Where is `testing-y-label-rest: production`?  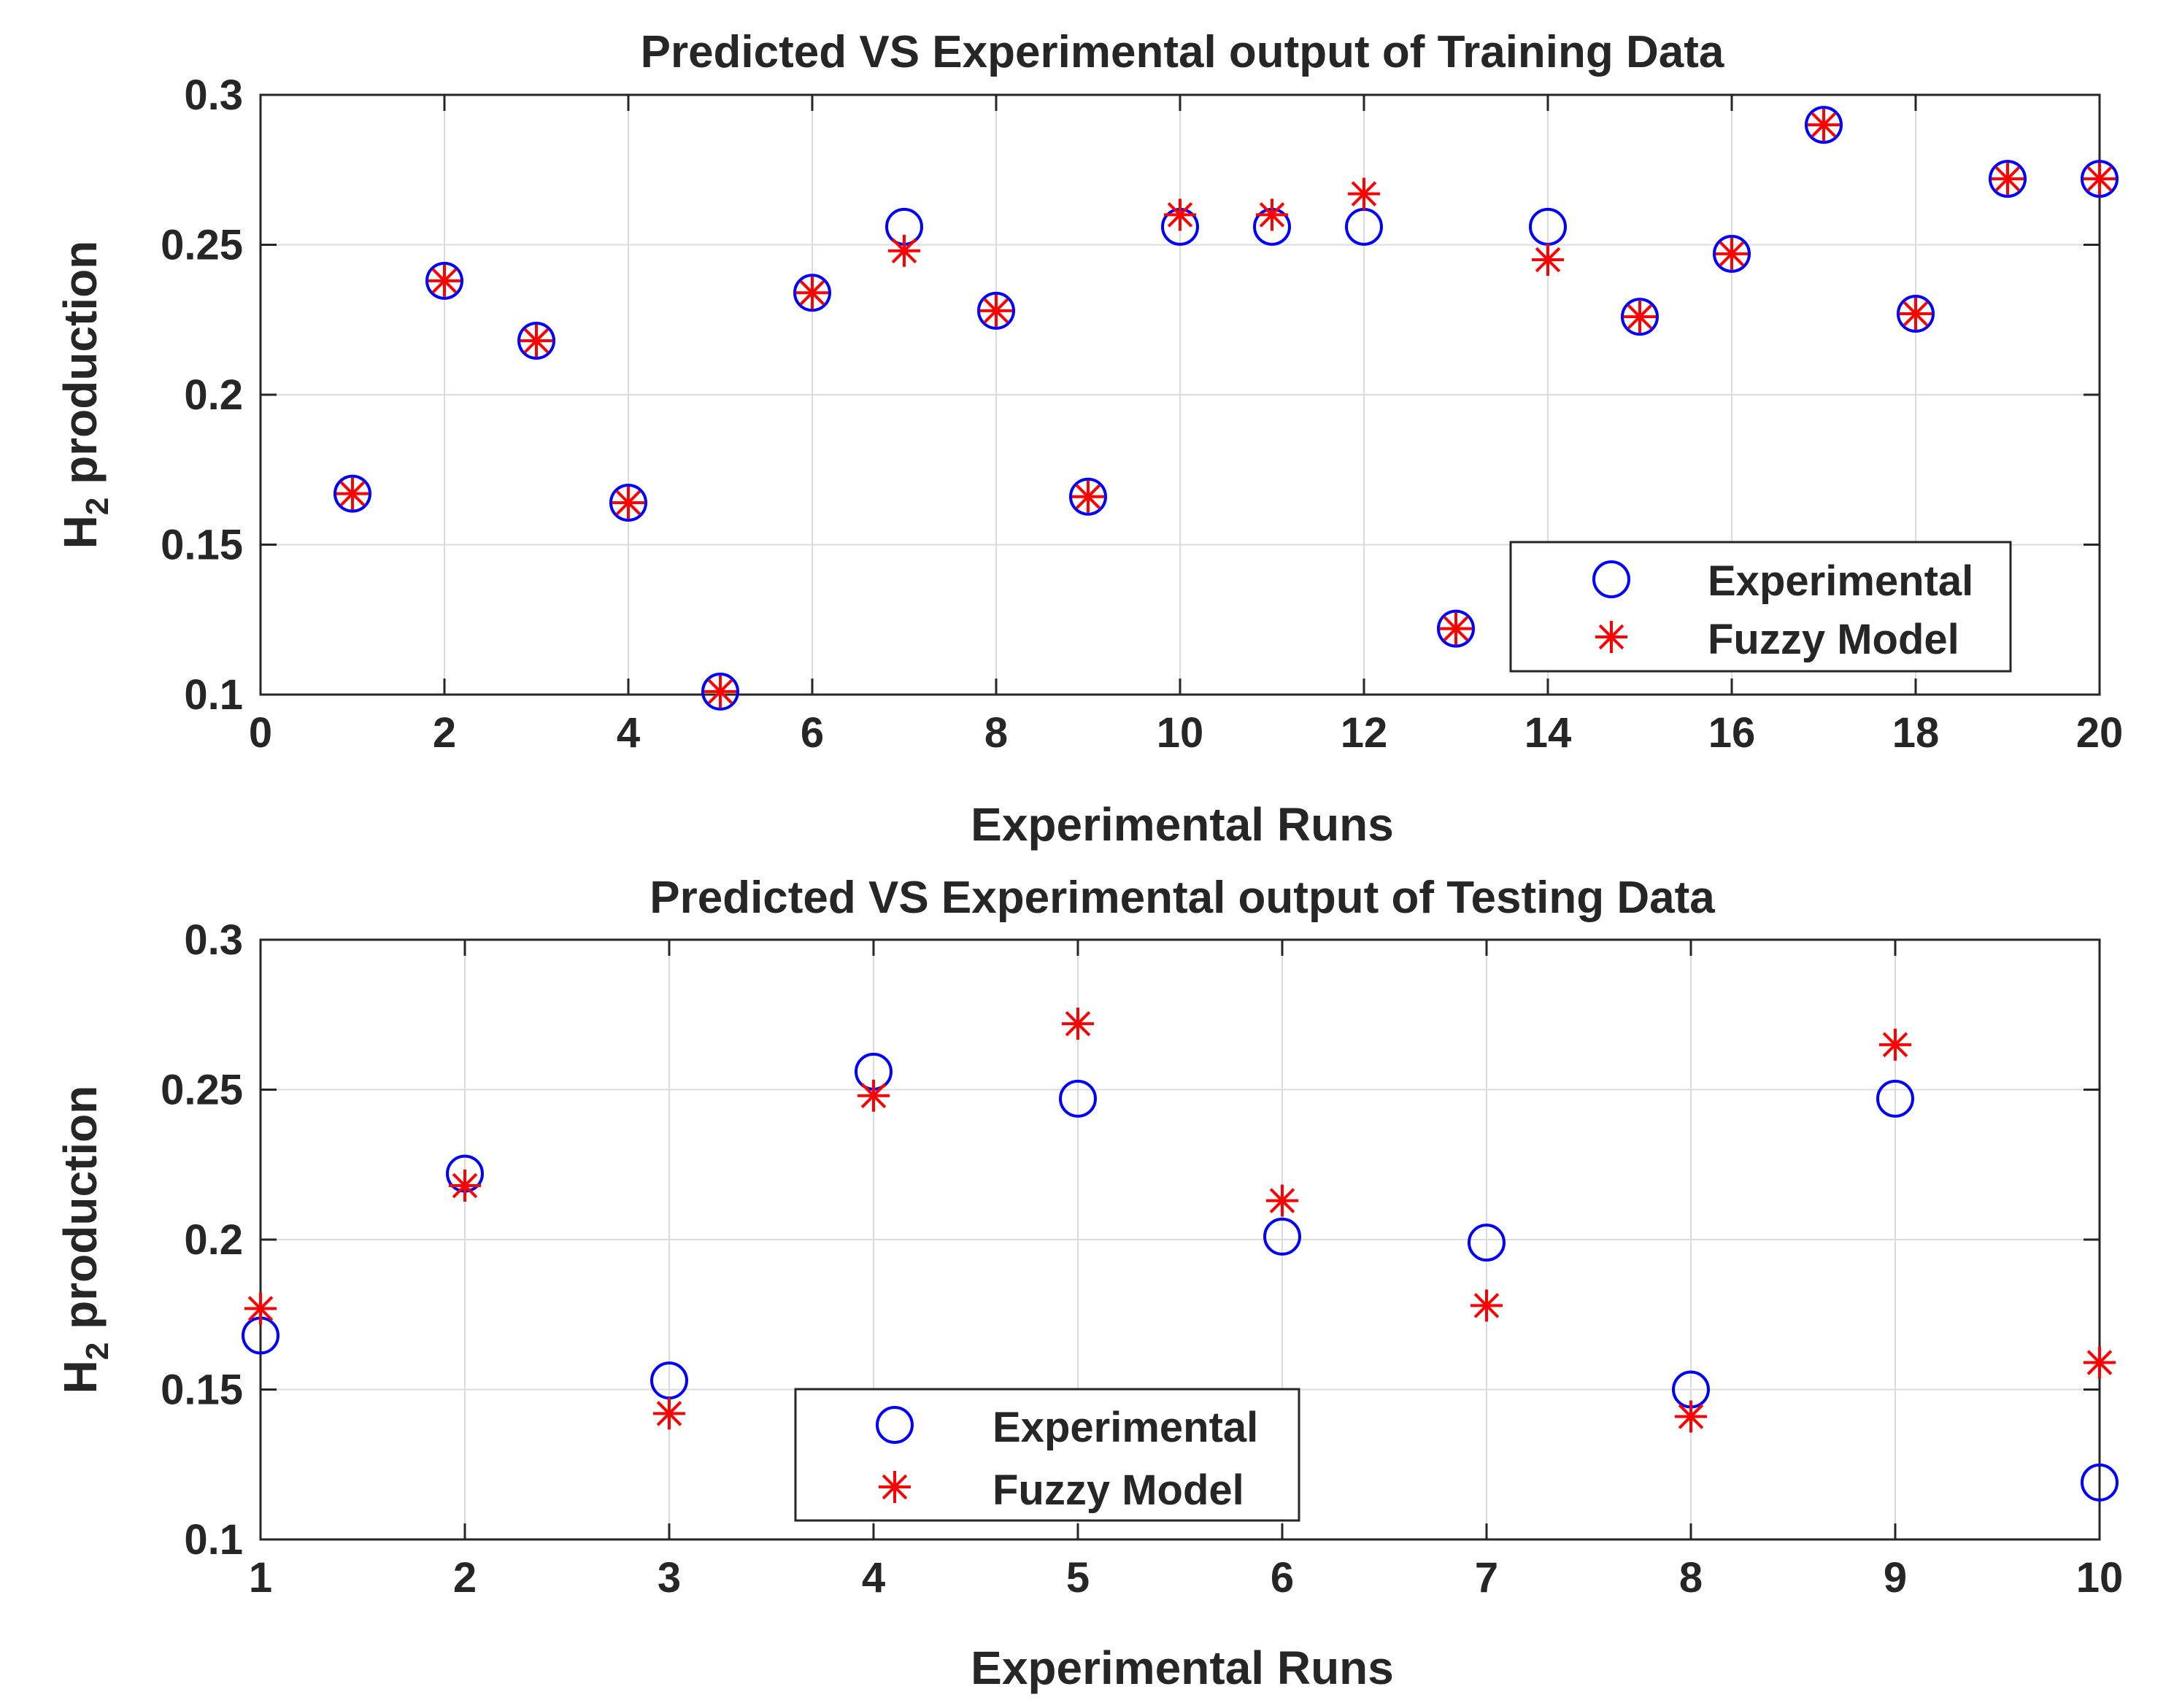
testing-y-label-rest: production is located at coordinates (80, 1214).